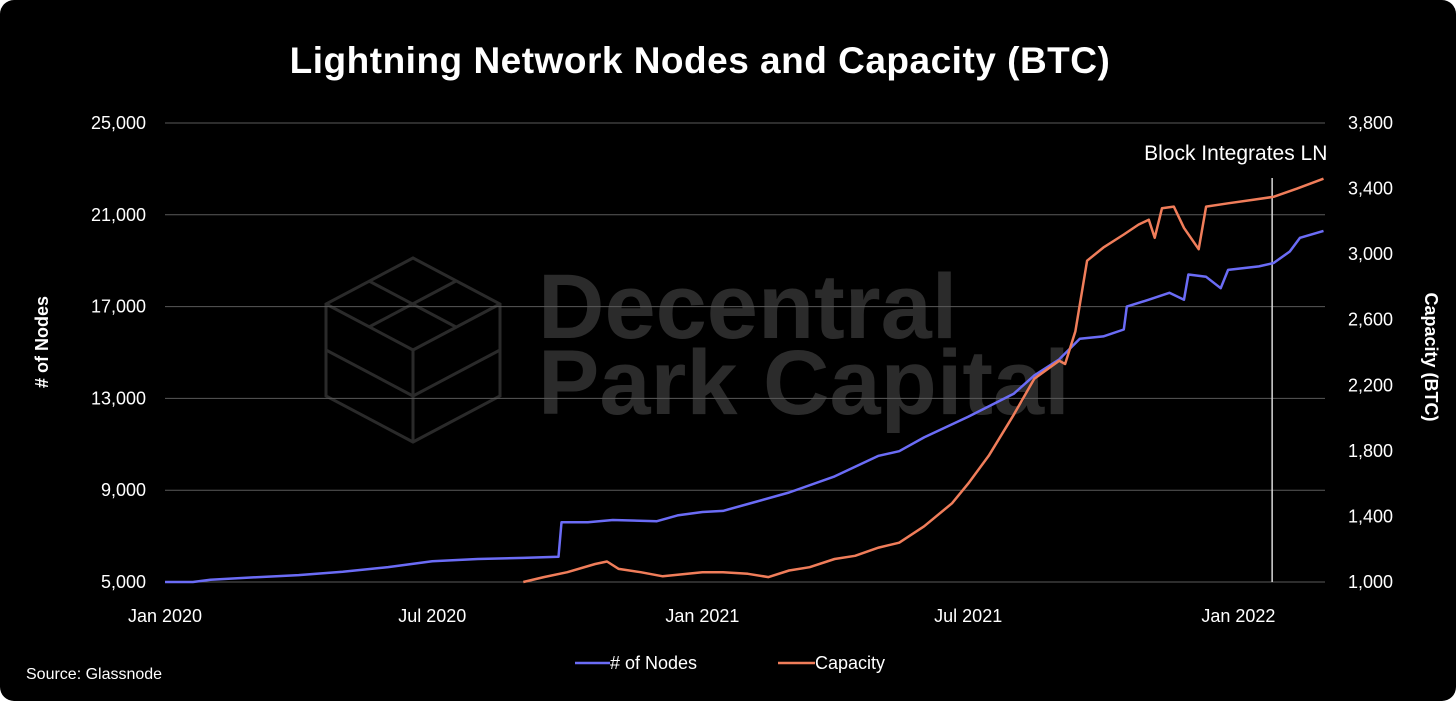 This screenshot has height=701, width=1456. I want to click on y-tick-label-3: 17,000, so click(118, 307).